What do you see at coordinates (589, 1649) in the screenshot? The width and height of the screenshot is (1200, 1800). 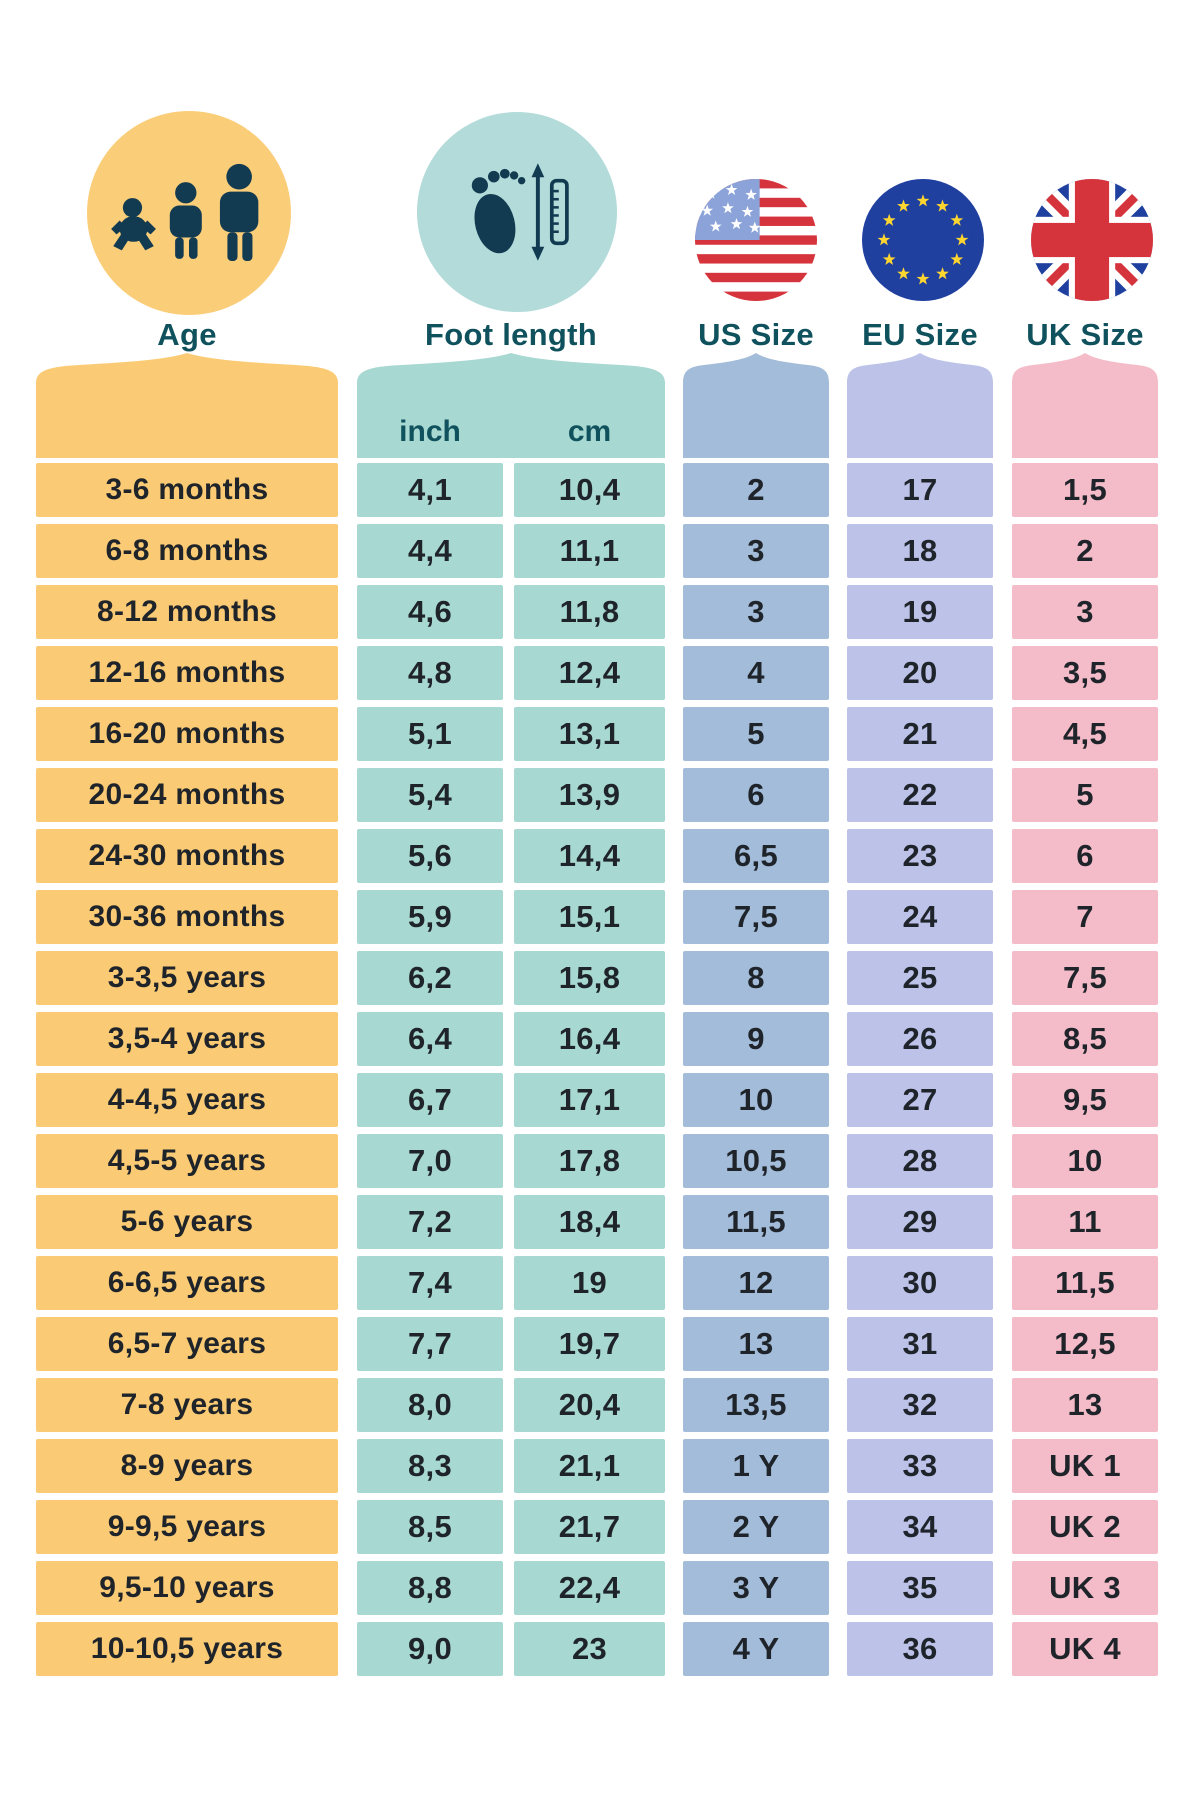 I see `table-cell: 23` at bounding box center [589, 1649].